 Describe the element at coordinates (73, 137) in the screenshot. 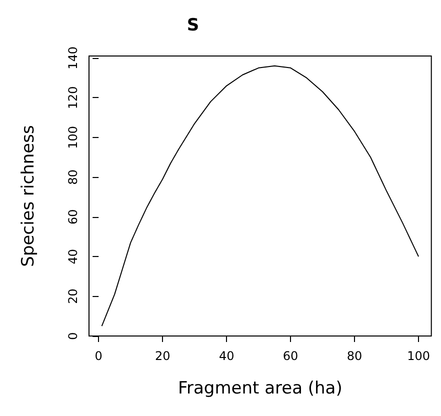

I see `y-tick-label: 100` at that location.